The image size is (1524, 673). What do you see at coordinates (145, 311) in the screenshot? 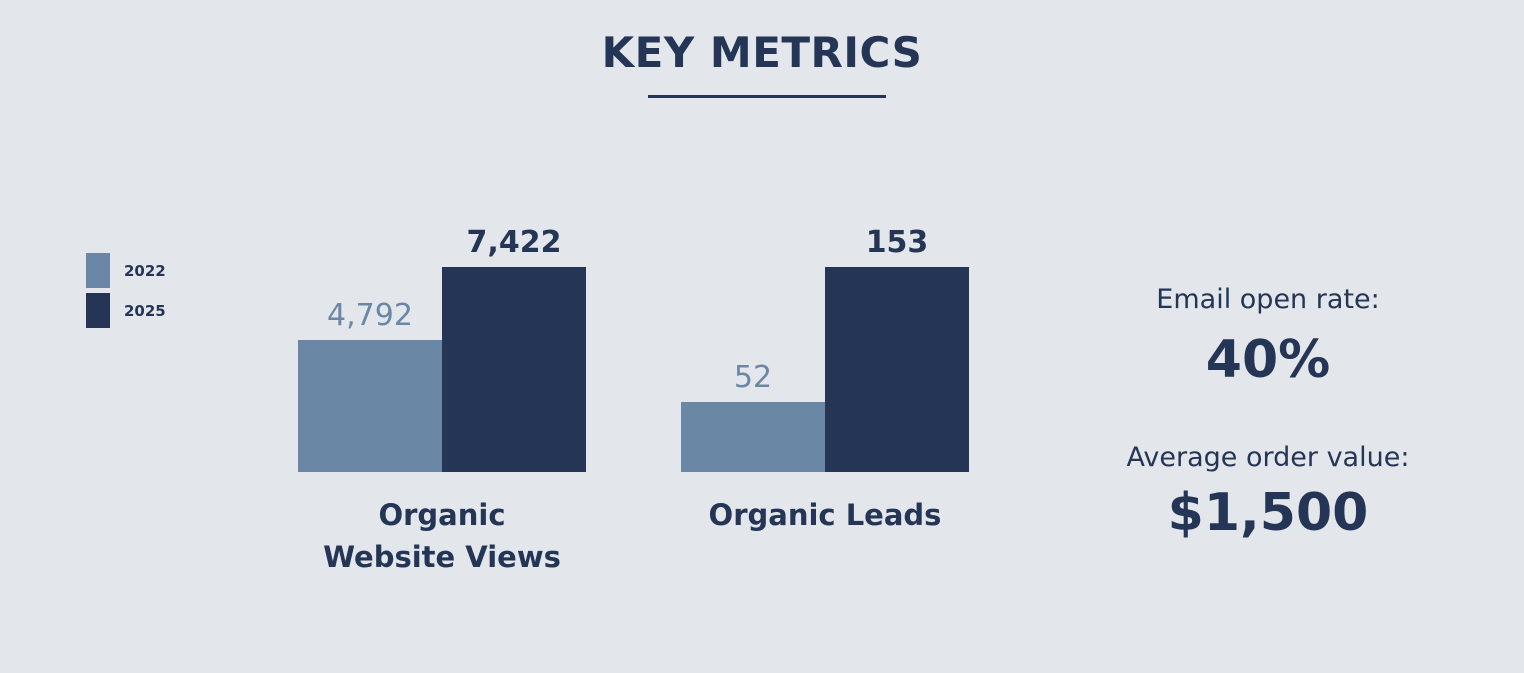
I see `legend-label: 2025` at bounding box center [145, 311].